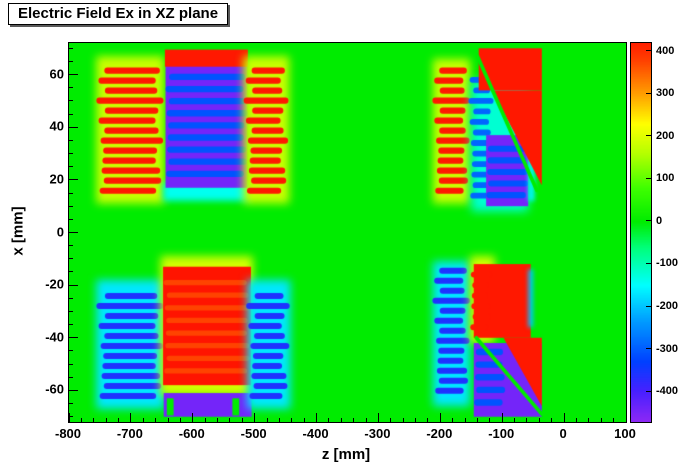 The image size is (696, 472). I want to click on x-tick-label: -200, so click(439, 433).